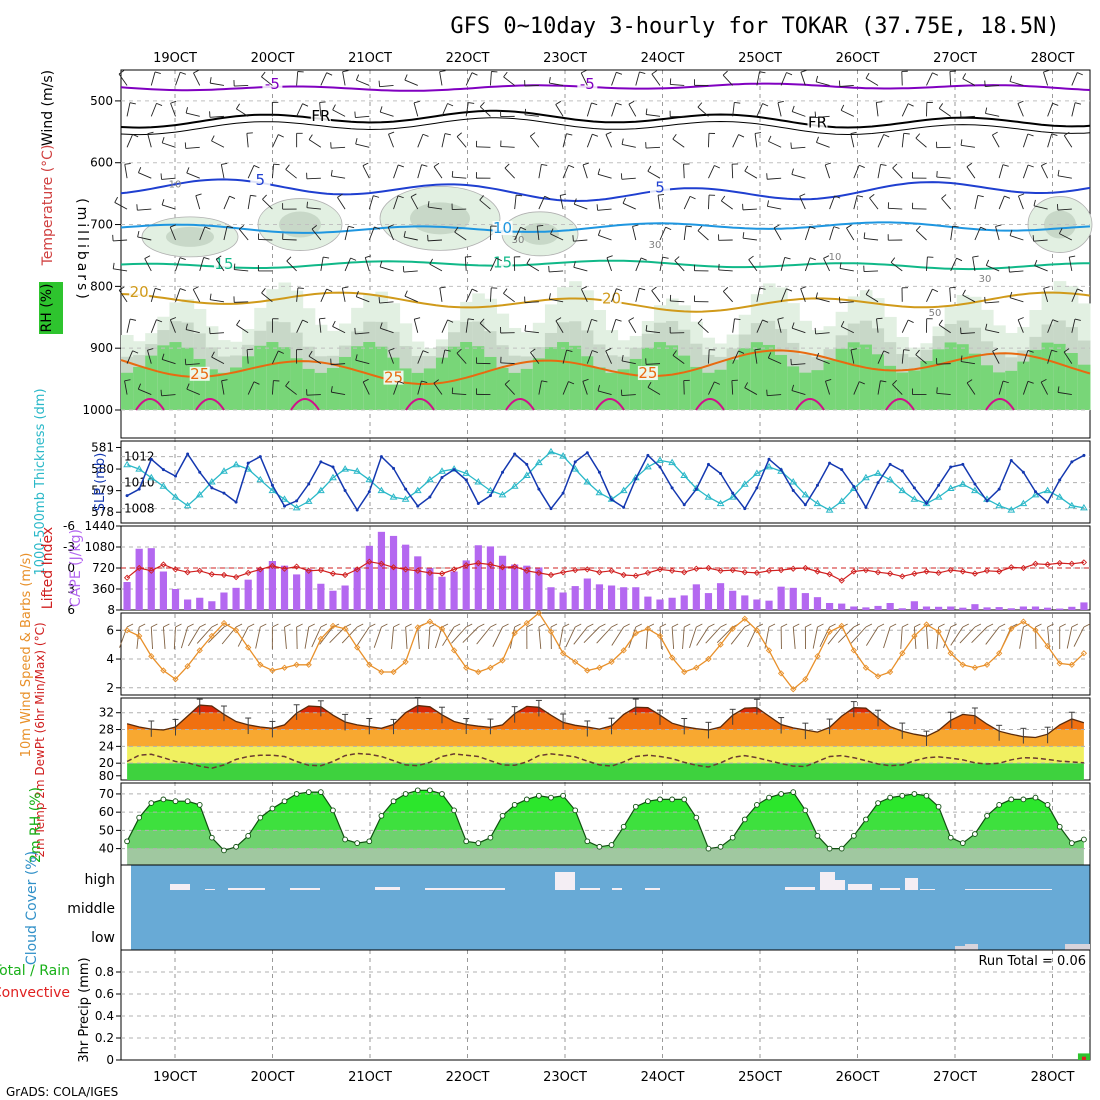  I want to click on cloud-high-bar, so click(652, 889).